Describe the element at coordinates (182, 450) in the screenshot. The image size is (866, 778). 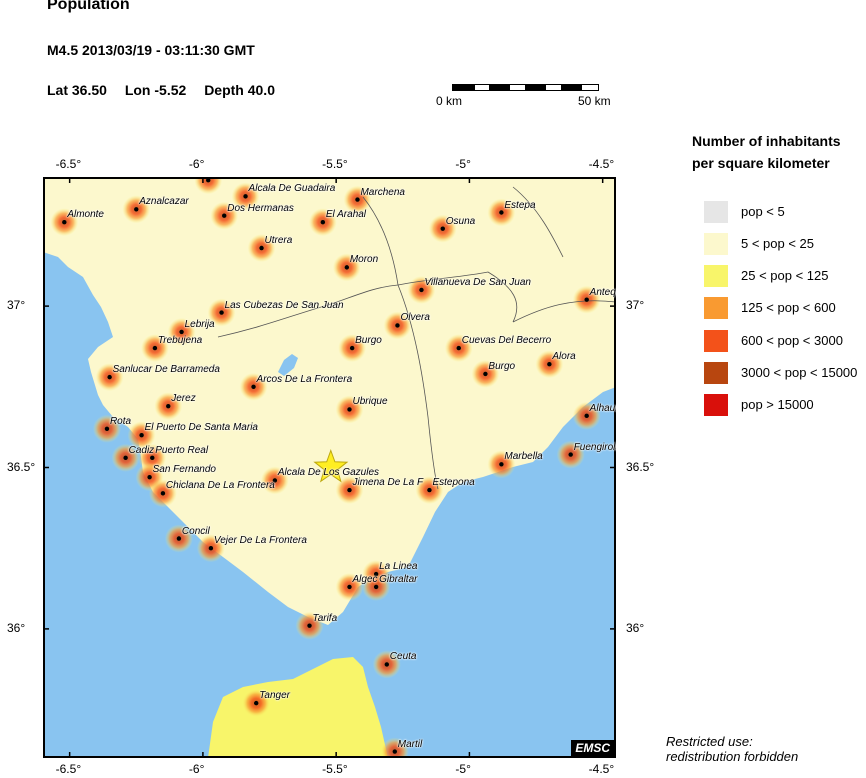
I see `city-label: Puerto Real` at that location.